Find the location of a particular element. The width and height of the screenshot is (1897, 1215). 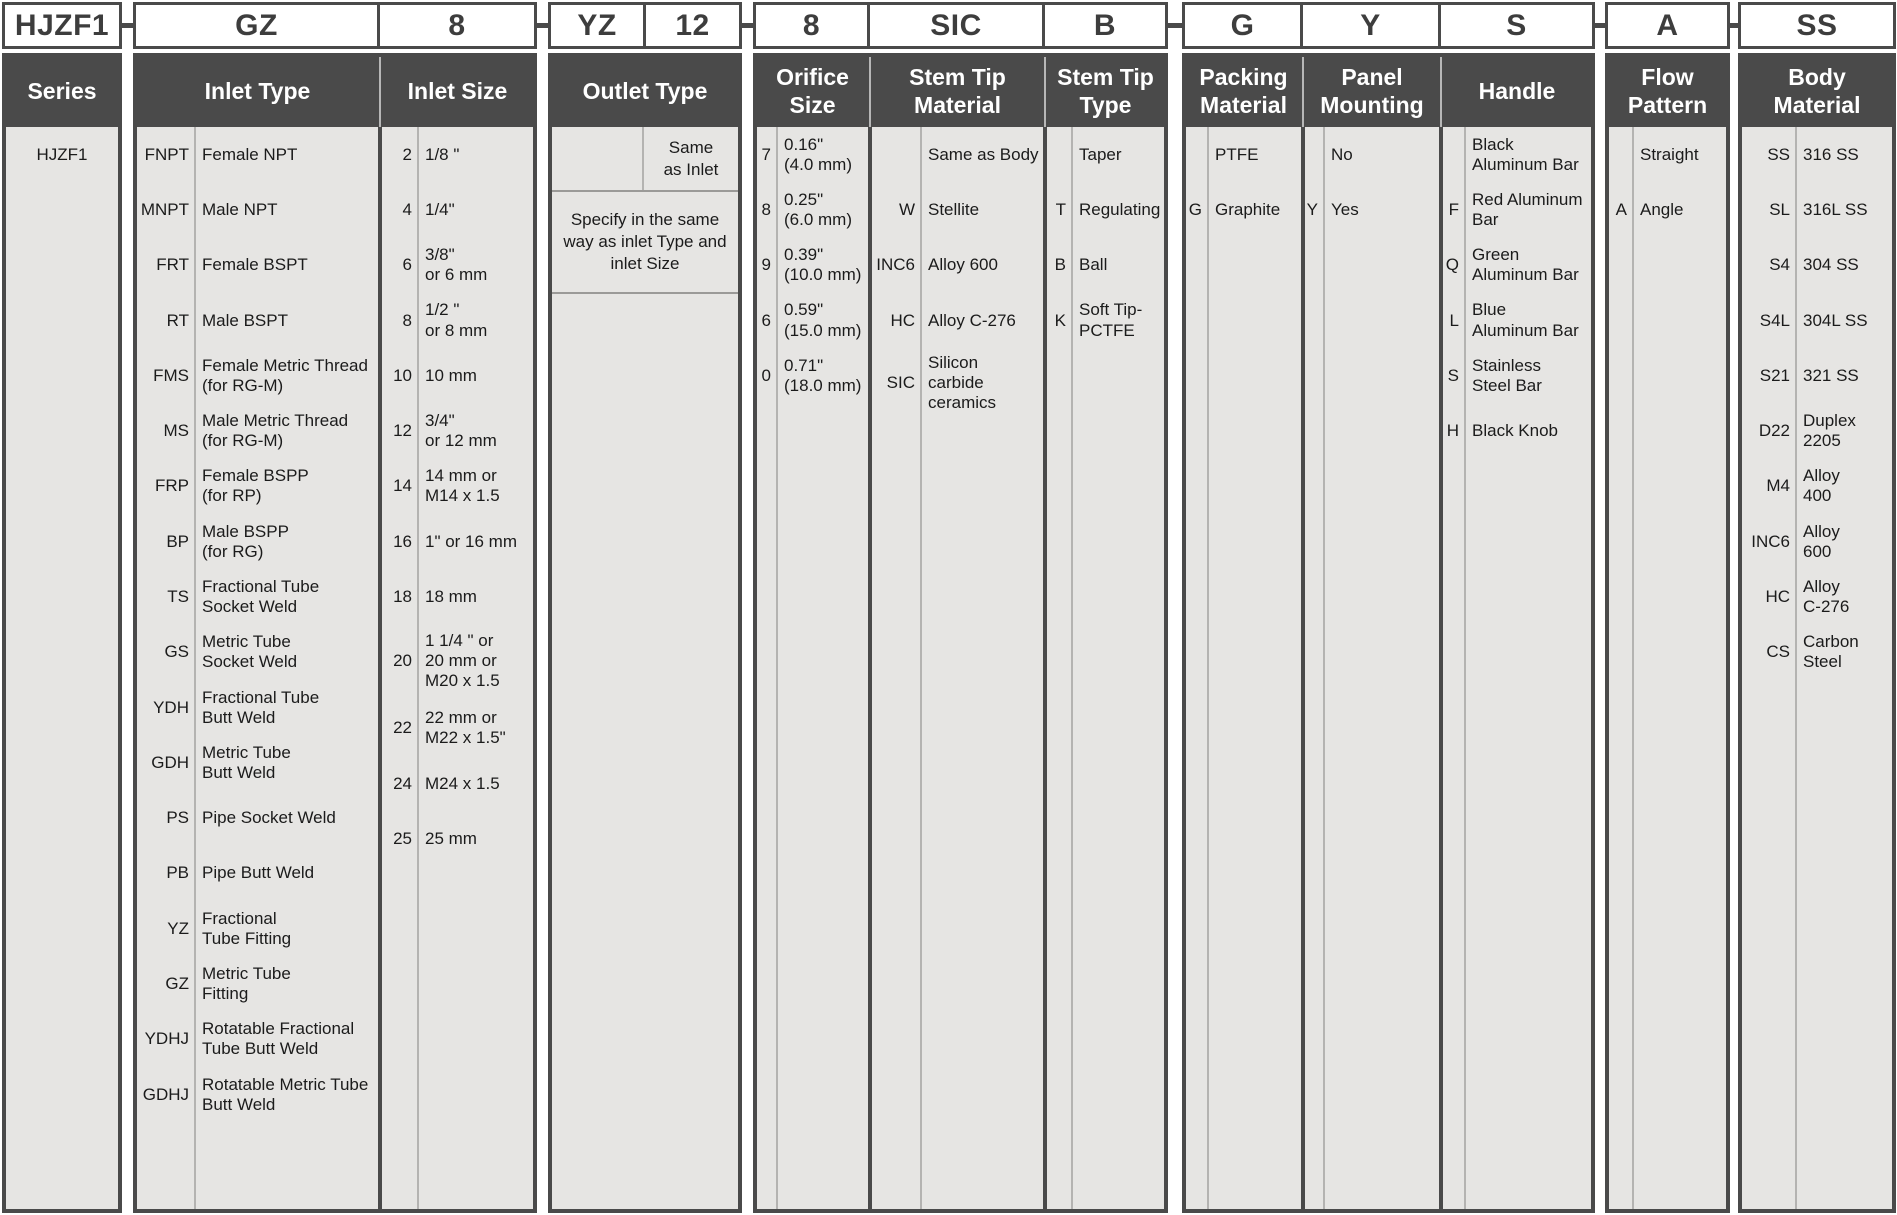

column-panel-mounting: Panel Mounting No Y Yes is located at coordinates (1372, 633).